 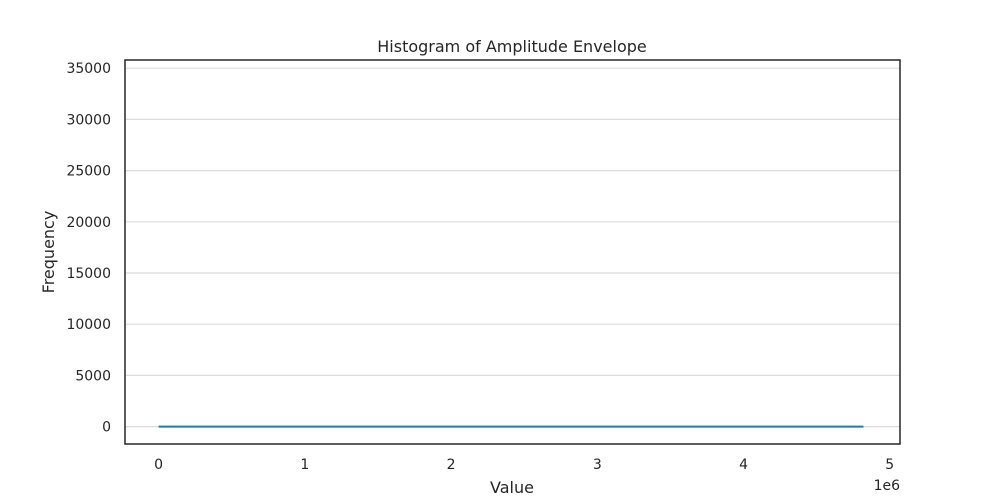 What do you see at coordinates (889, 465) in the screenshot?
I see `x-tick-label: 5` at bounding box center [889, 465].